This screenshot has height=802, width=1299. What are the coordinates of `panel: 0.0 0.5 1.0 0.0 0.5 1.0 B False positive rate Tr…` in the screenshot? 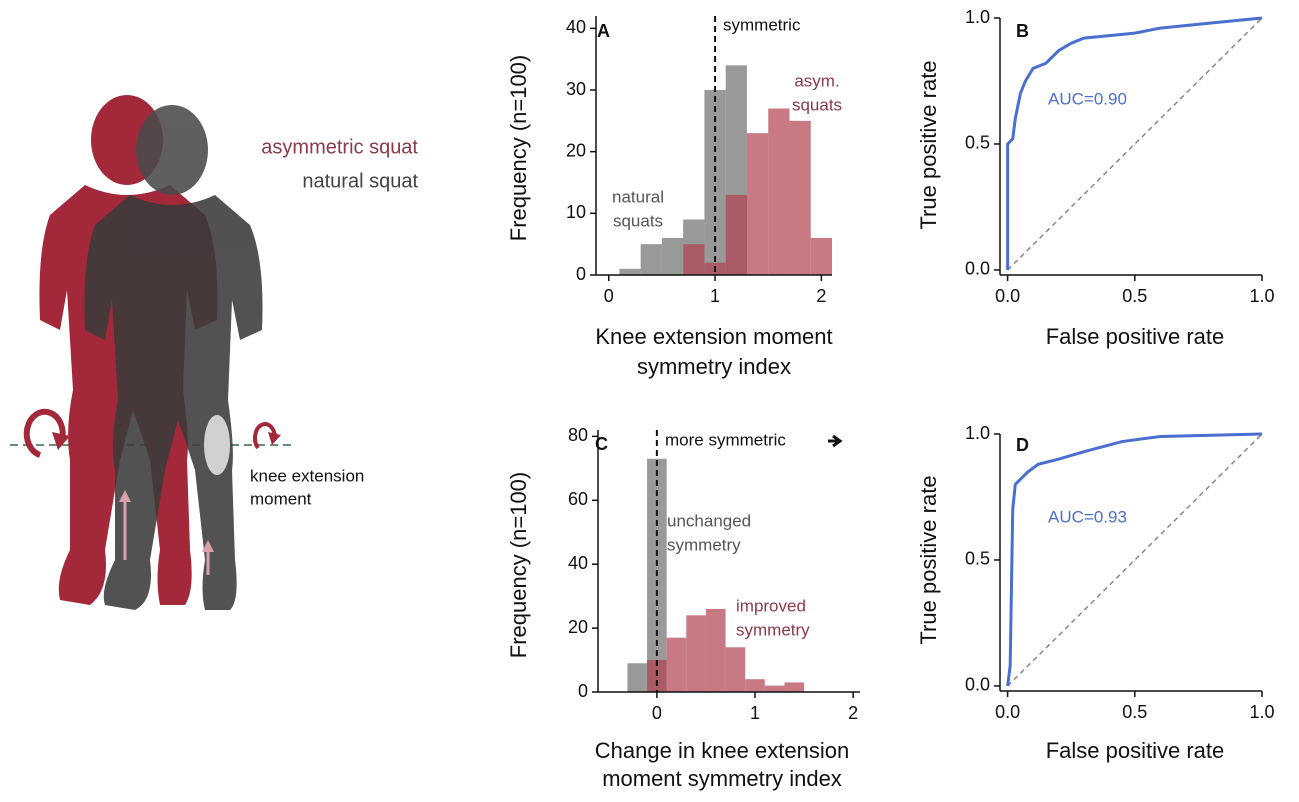 It's located at (1095, 178).